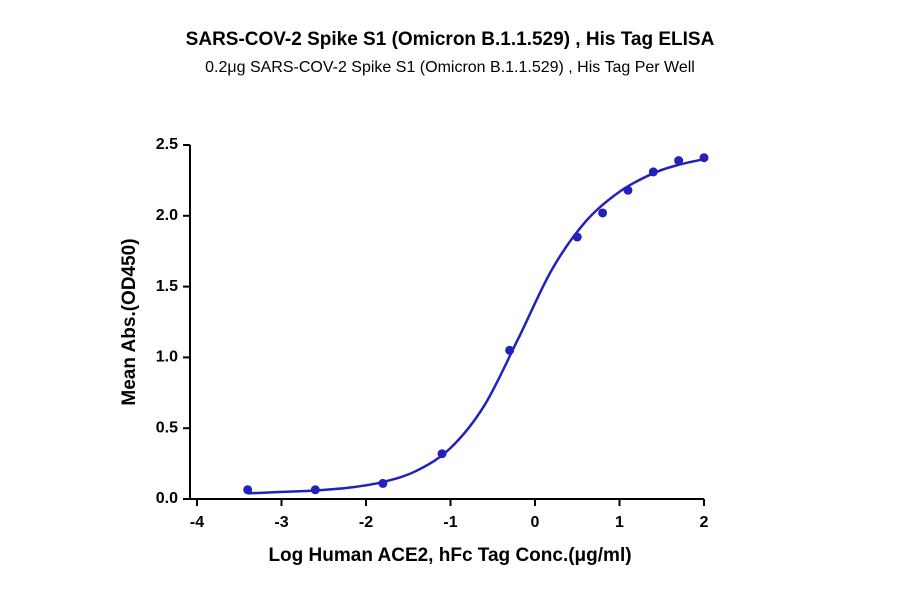 The width and height of the screenshot is (900, 594). Describe the element at coordinates (704, 522) in the screenshot. I see `x-tick-label: 2` at that location.